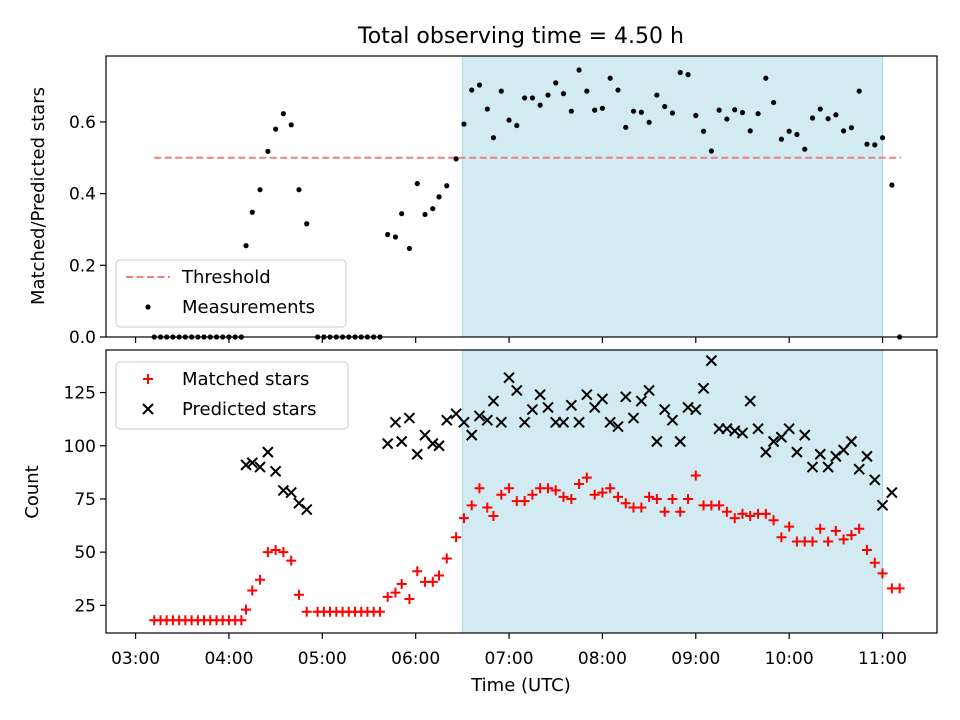  What do you see at coordinates (148, 409) in the screenshot?
I see `legend-swatch` at bounding box center [148, 409].